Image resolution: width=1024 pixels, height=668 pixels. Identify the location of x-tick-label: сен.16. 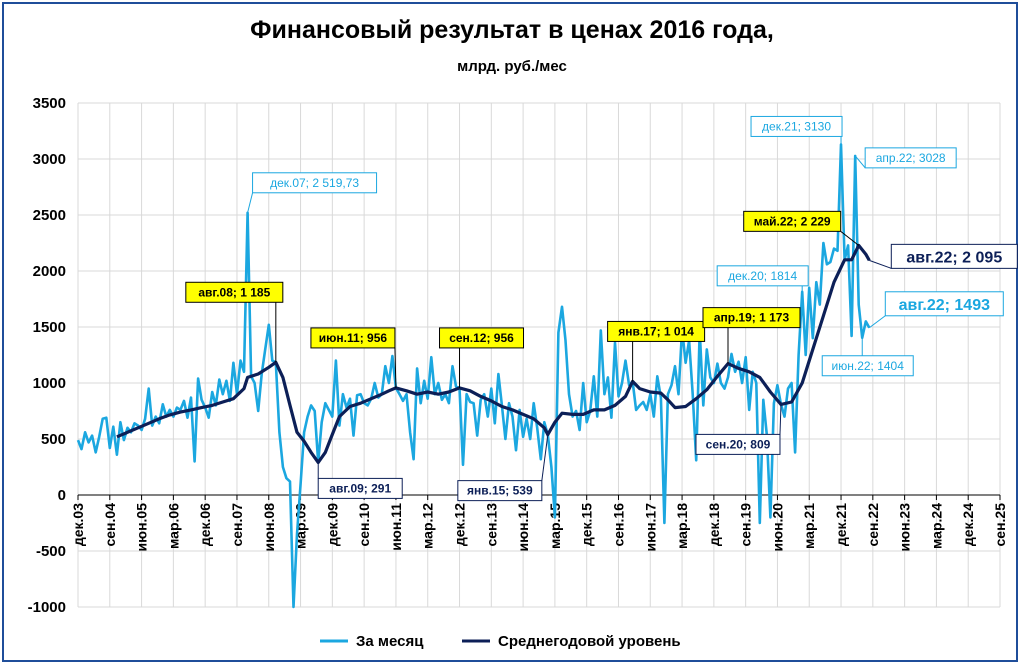
(618, 525).